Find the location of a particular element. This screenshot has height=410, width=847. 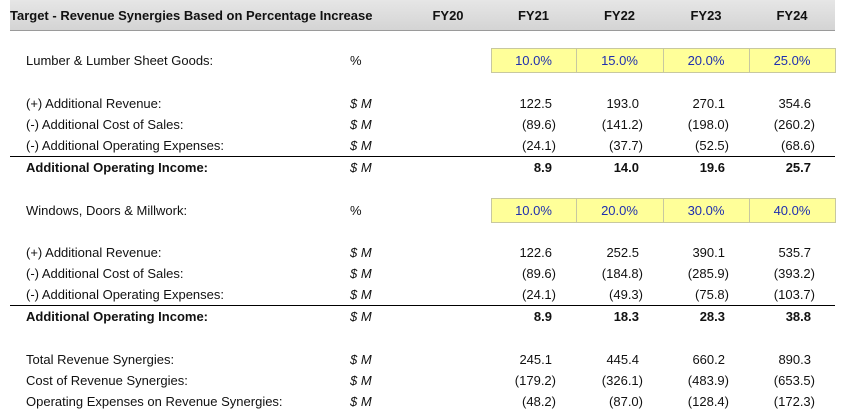

value-cell: (48.2) is located at coordinates (539, 401).